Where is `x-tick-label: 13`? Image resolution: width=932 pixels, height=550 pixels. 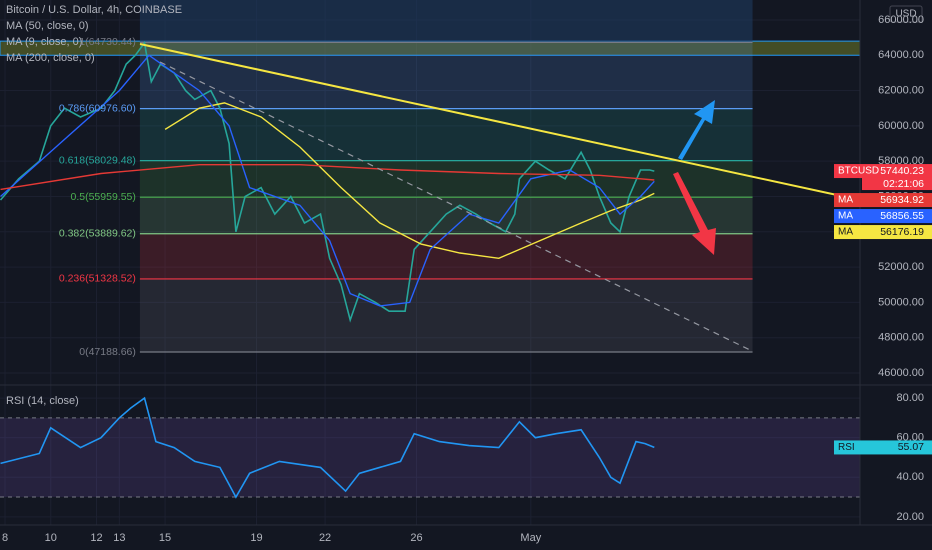 x-tick-label: 13 is located at coordinates (119, 538).